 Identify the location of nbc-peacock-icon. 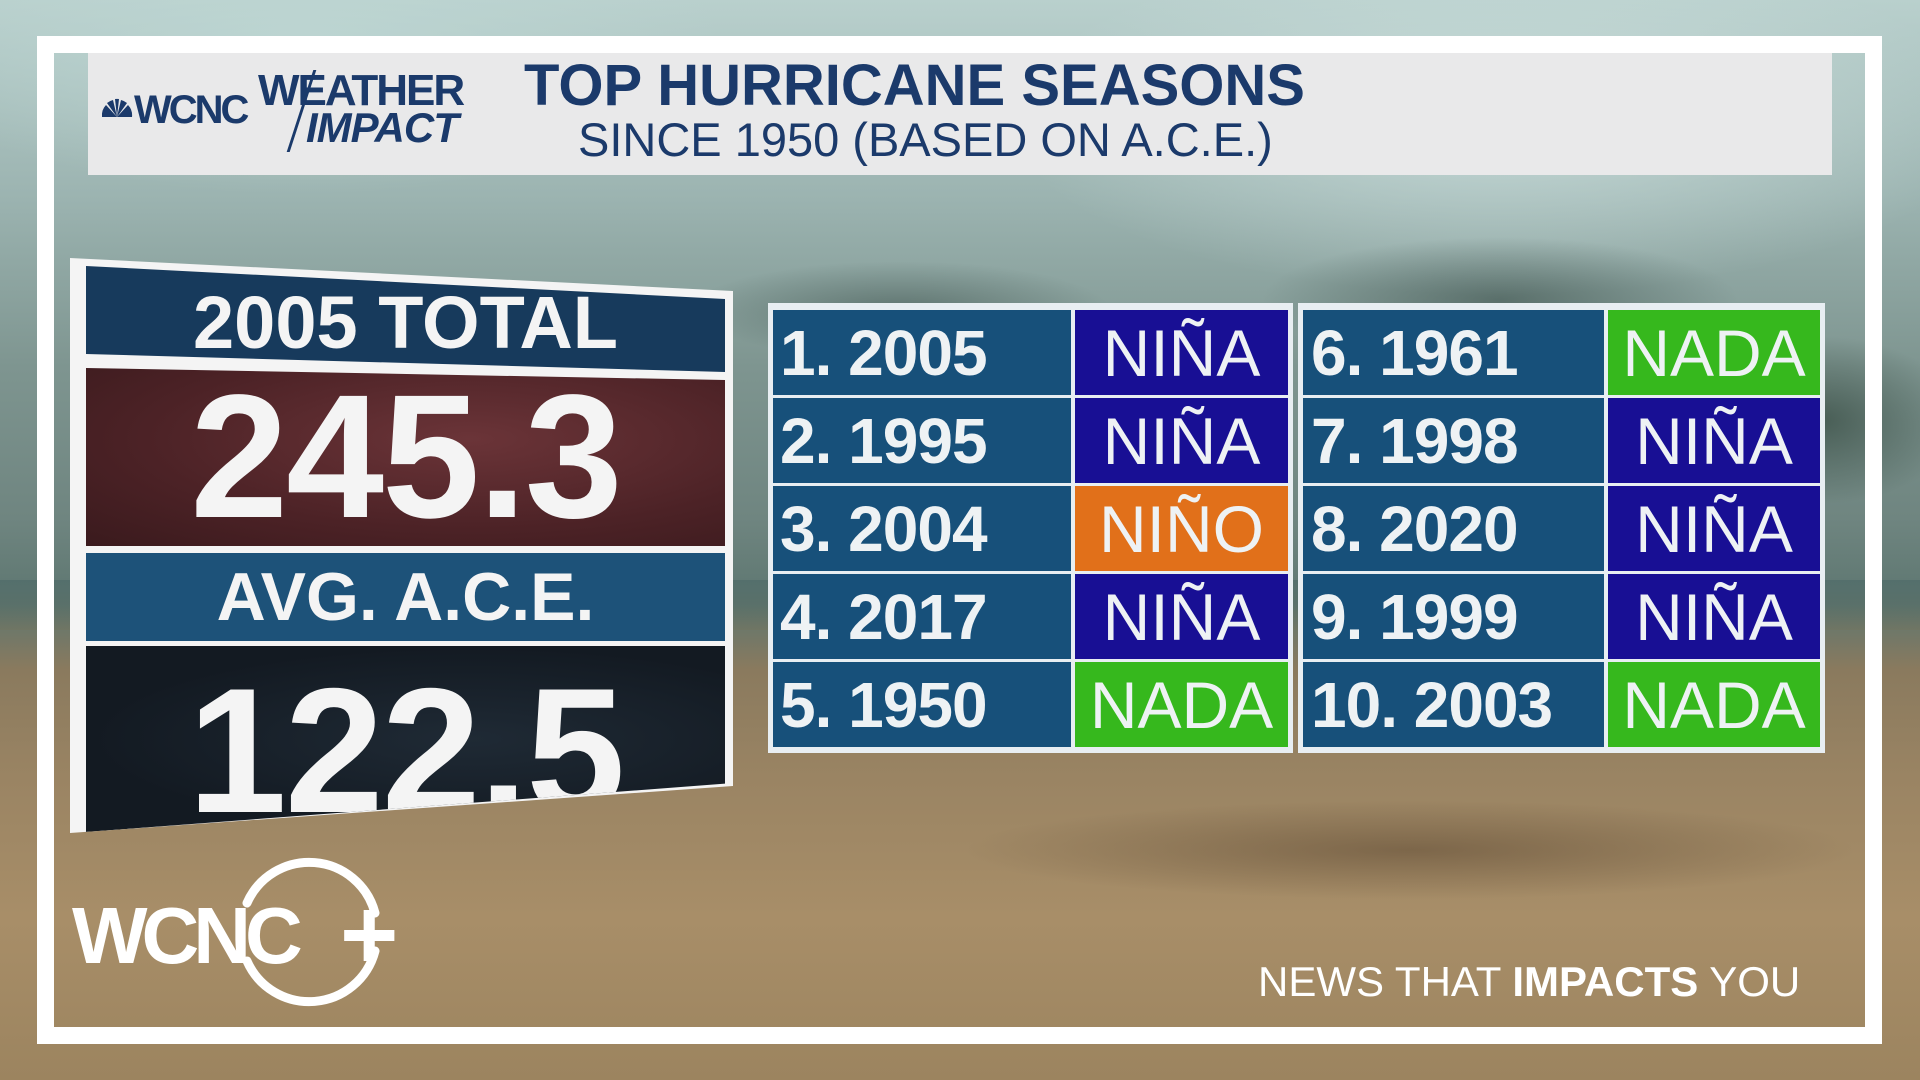
(117, 107).